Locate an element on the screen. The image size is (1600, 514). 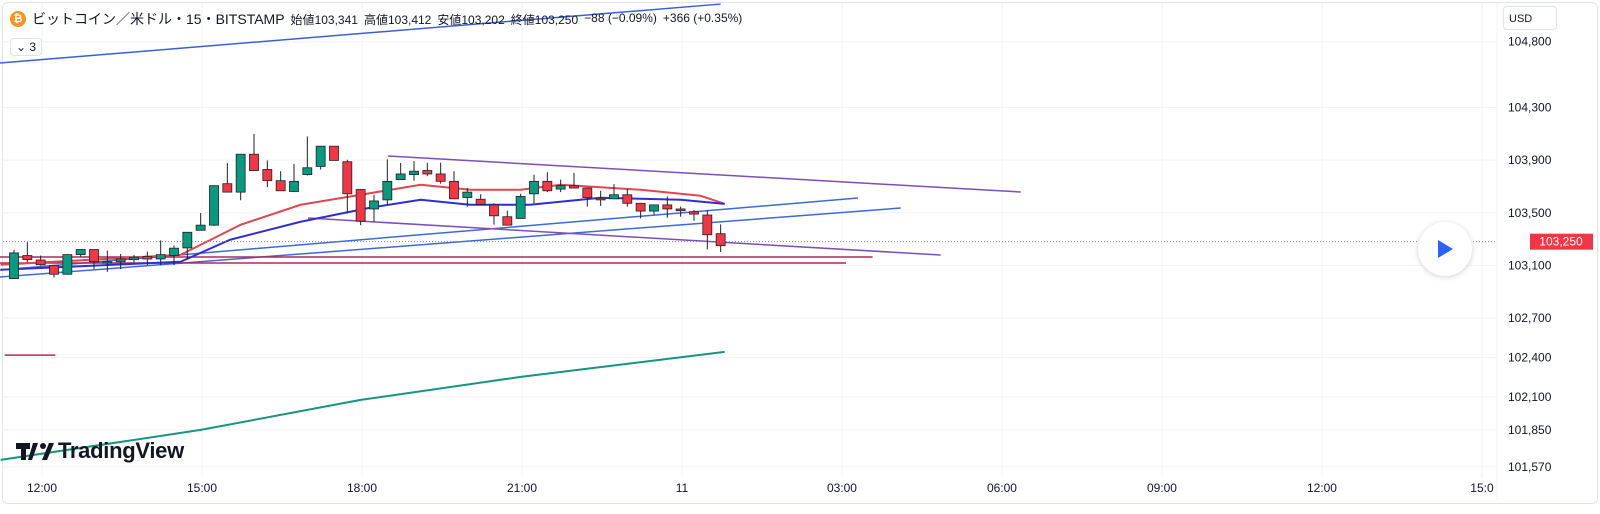
tradingview-logo-icon is located at coordinates (35, 451).